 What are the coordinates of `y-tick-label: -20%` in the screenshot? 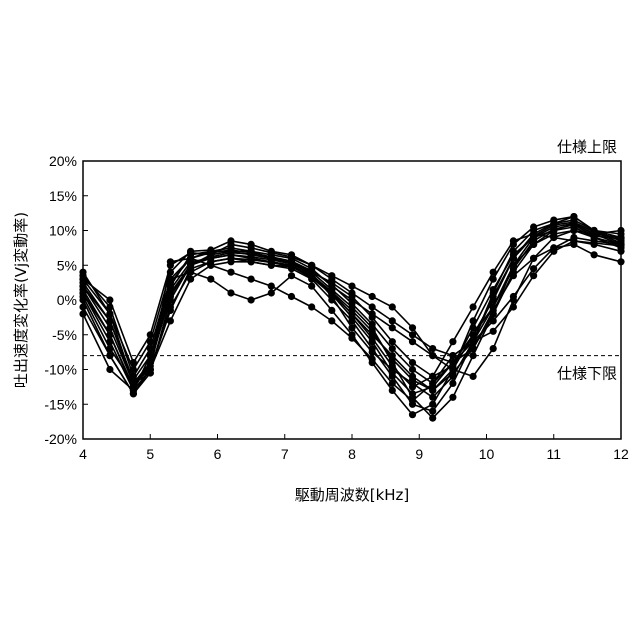 It's located at (60, 439).